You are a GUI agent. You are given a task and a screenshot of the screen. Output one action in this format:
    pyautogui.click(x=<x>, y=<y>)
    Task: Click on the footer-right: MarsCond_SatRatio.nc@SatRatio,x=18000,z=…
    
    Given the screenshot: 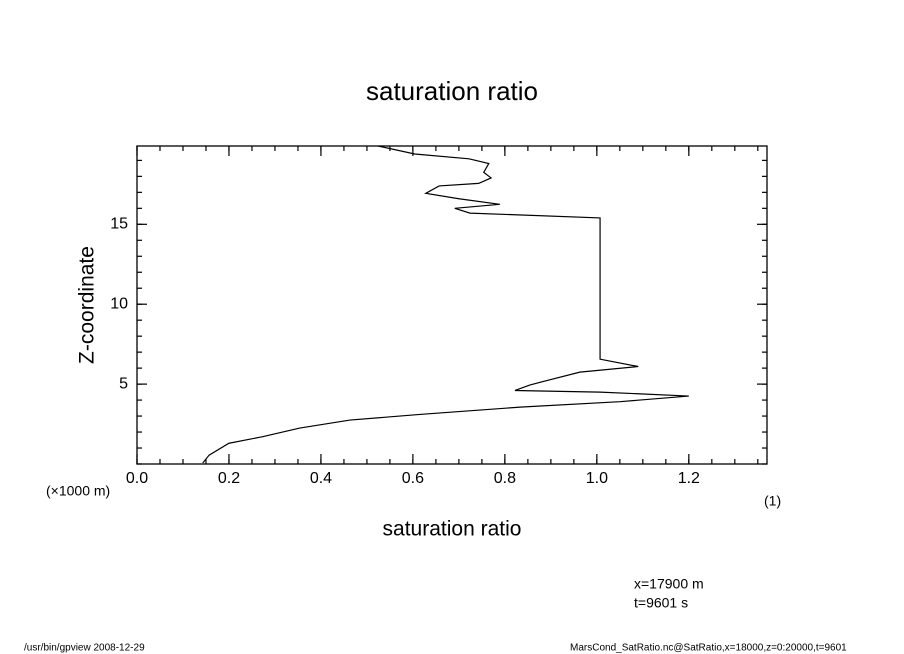 What is the action you would take?
    pyautogui.click(x=708, y=648)
    